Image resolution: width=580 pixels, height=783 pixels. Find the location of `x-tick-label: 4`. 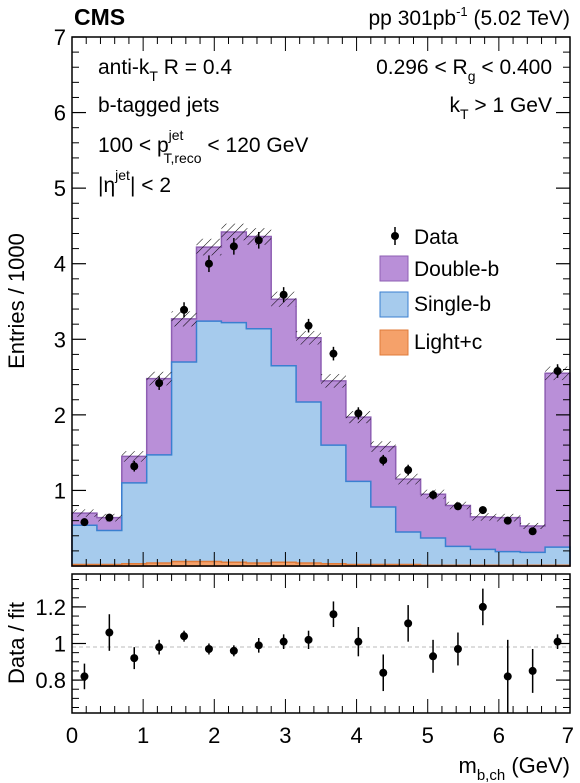

x-tick-label: 4 is located at coordinates (356, 735).